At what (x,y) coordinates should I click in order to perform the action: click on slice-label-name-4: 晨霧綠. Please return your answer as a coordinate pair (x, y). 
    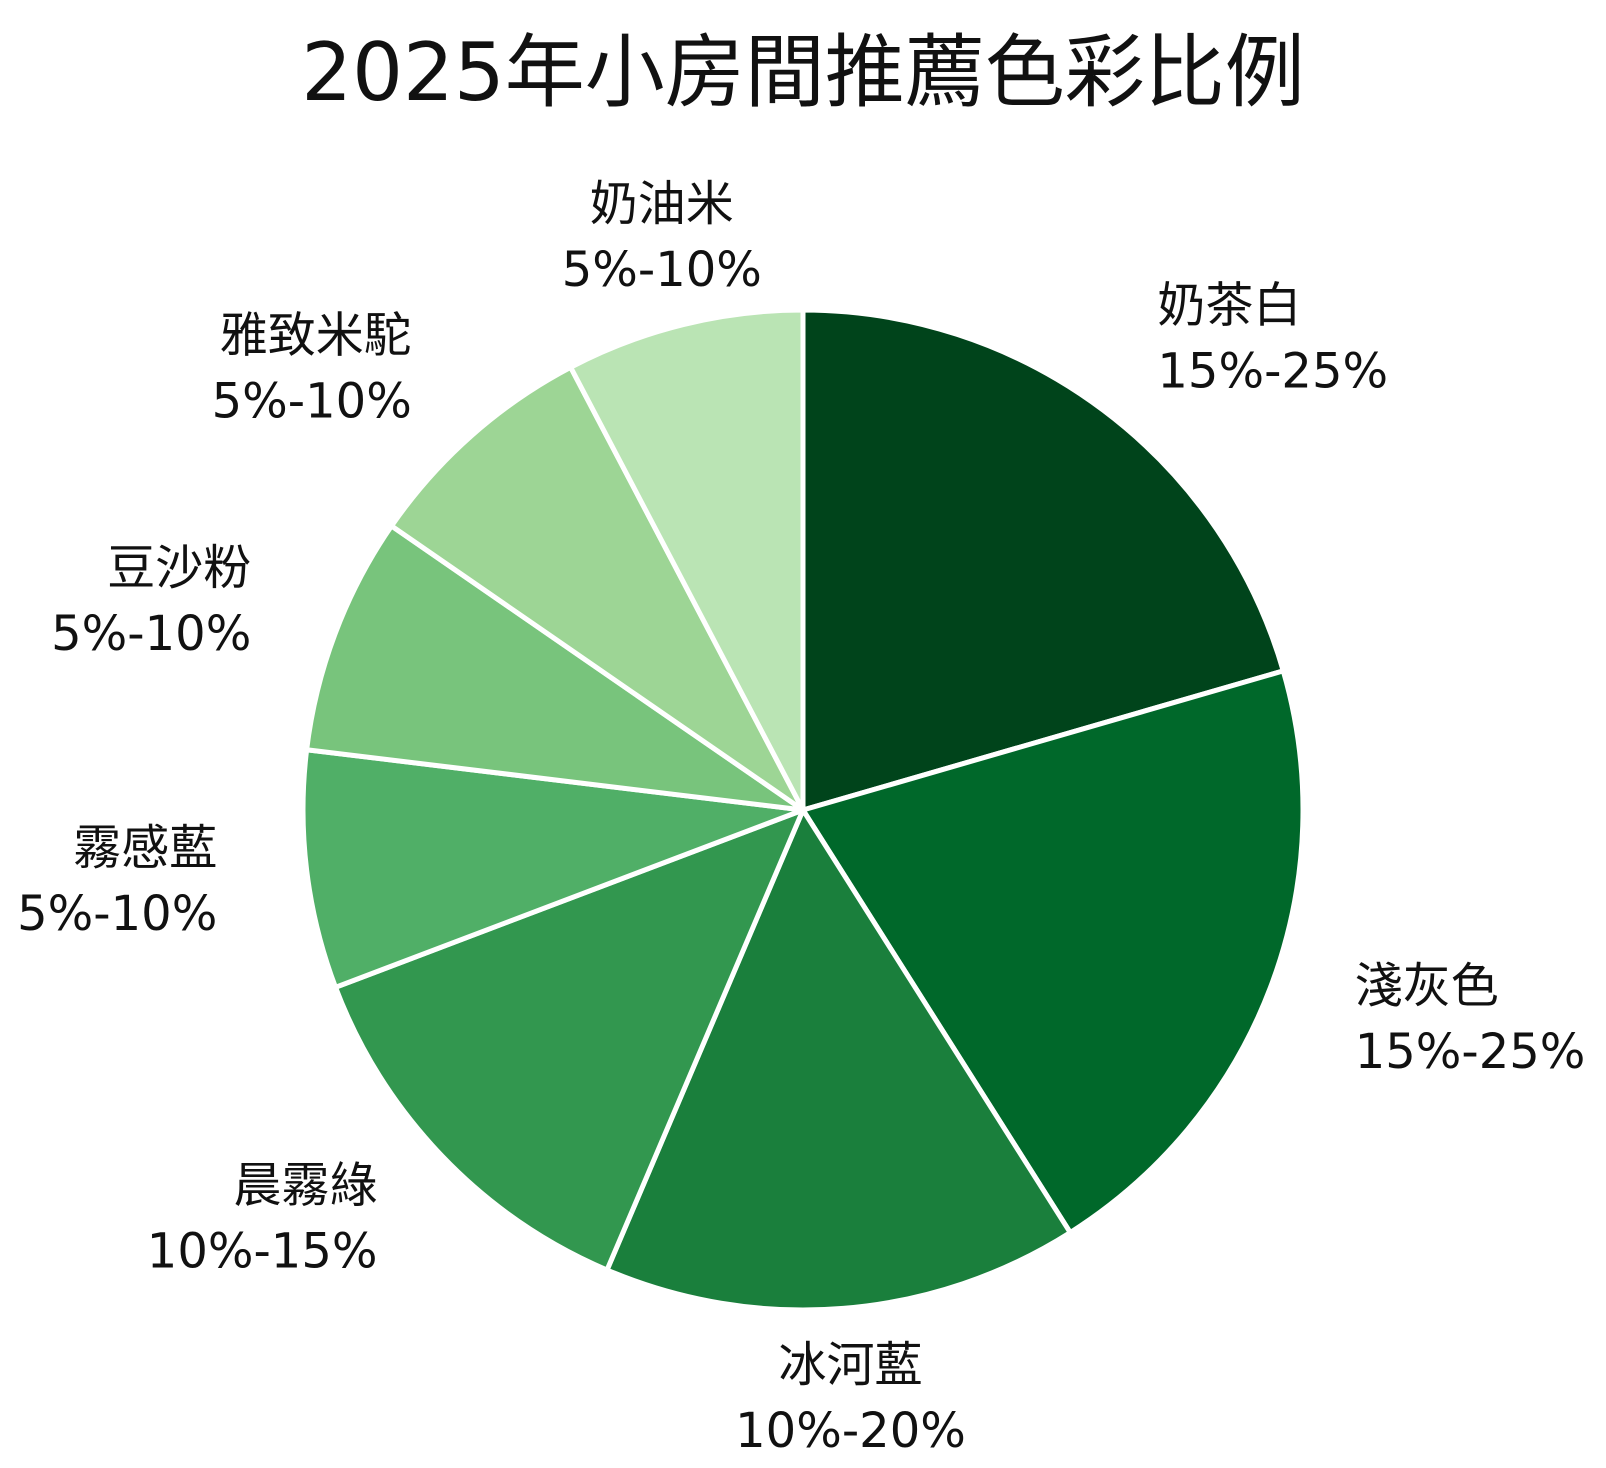
    Looking at the image, I should click on (305, 1186).